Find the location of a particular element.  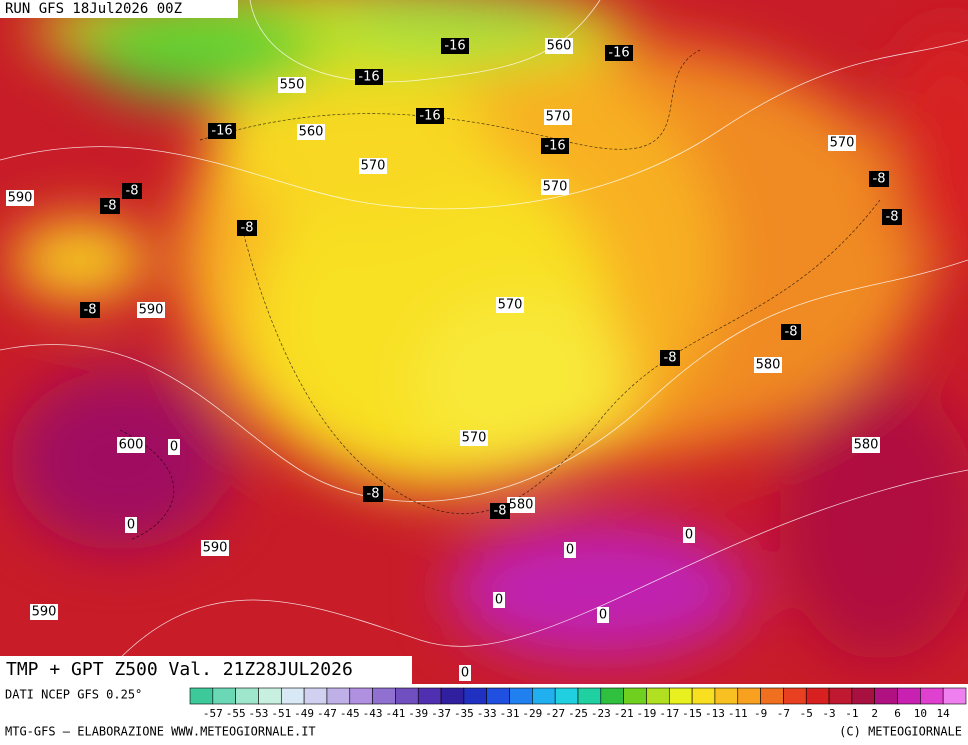

geopotential-label: 560 is located at coordinates (559, 46).